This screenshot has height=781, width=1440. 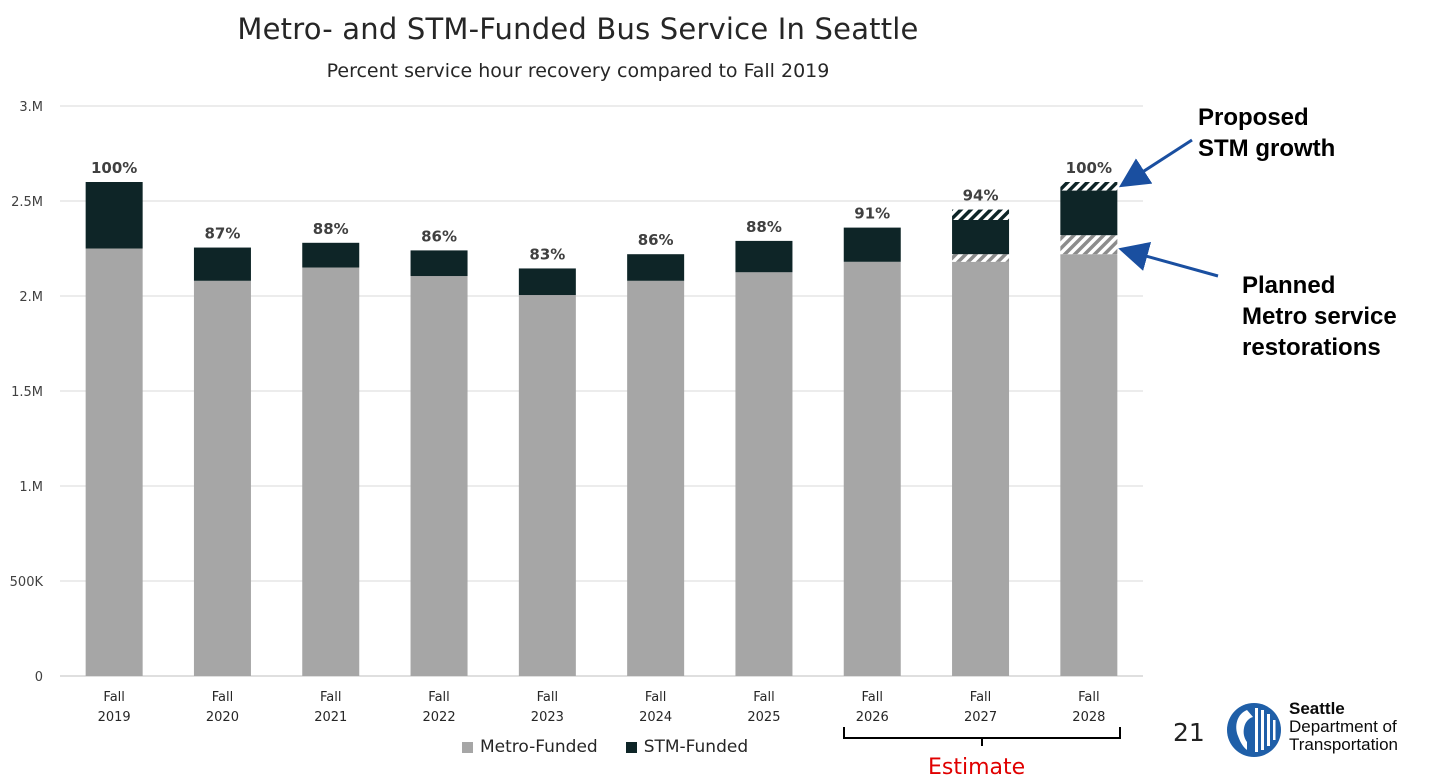 I want to click on stm-growth-arrow, so click(x=1155, y=163).